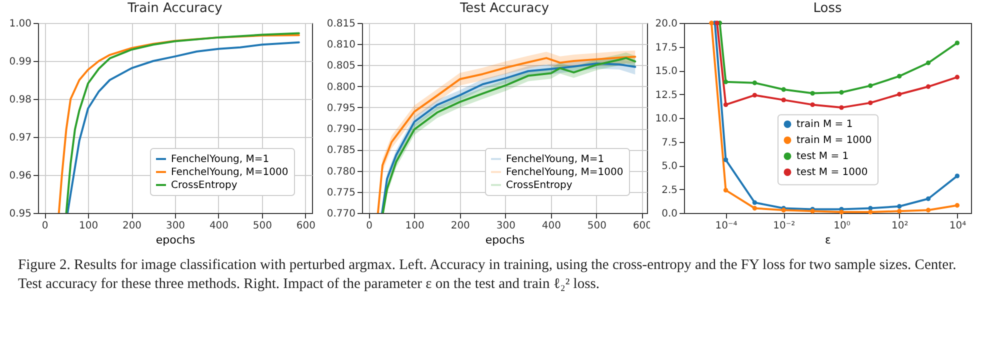  Describe the element at coordinates (20, 176) in the screenshot. I see `y-tick-label: 0.96` at that location.